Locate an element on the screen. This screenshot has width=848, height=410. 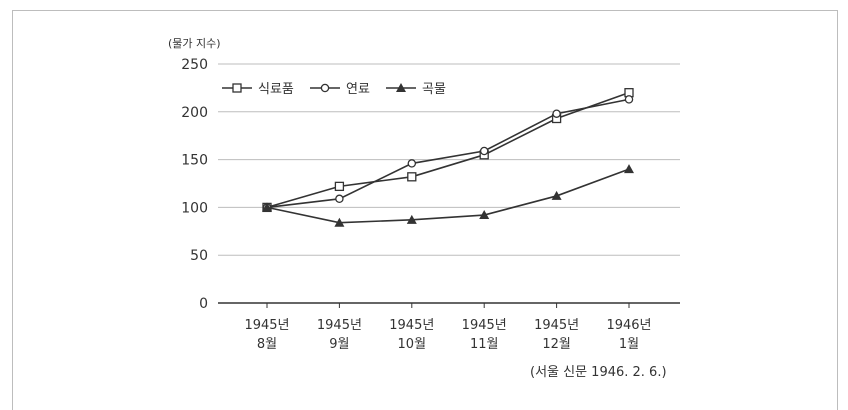
legend-label: 곡물 is located at coordinates (434, 89).